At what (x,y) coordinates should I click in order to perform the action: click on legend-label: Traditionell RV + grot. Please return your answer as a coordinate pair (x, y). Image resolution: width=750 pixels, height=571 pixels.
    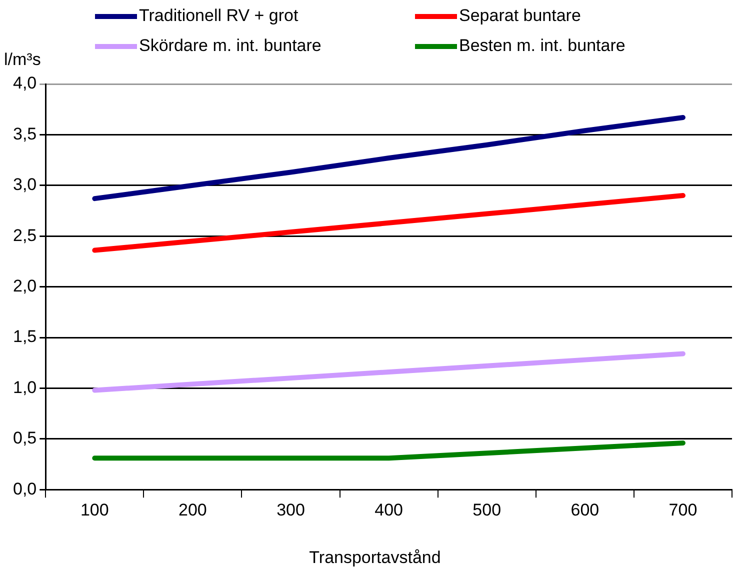
    Looking at the image, I should click on (218, 16).